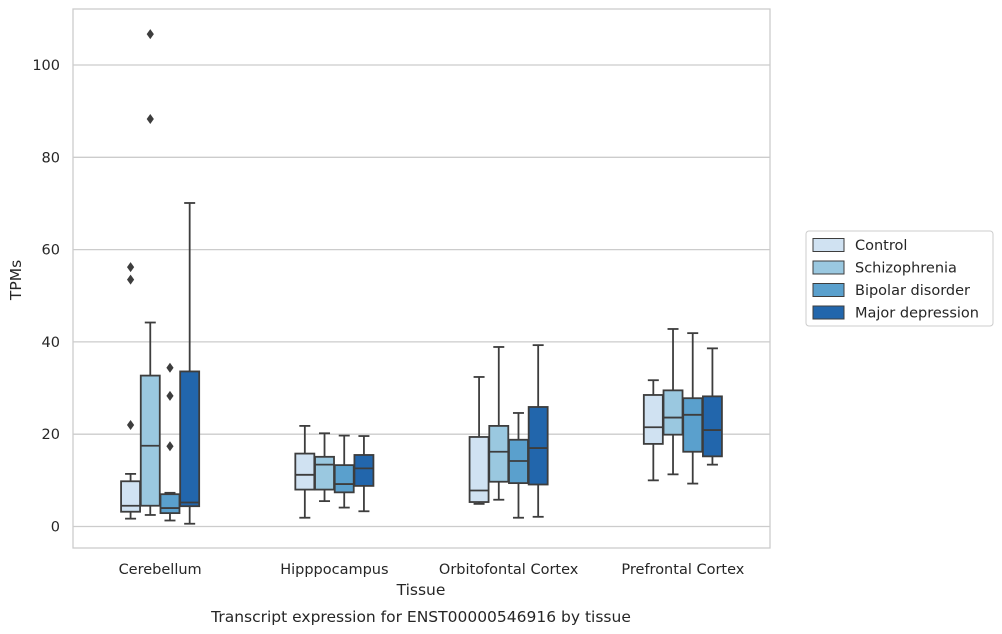 The image size is (1002, 634). What do you see at coordinates (46, 66) in the screenshot?
I see `y-tick-label: 100` at bounding box center [46, 66].